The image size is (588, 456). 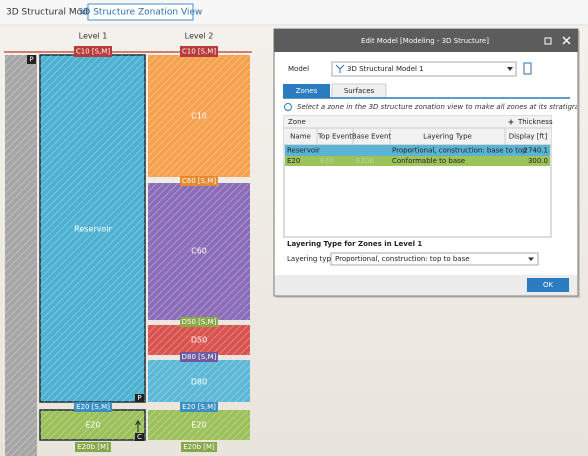 I want to click on layering-dropdown, so click(x=434, y=259).